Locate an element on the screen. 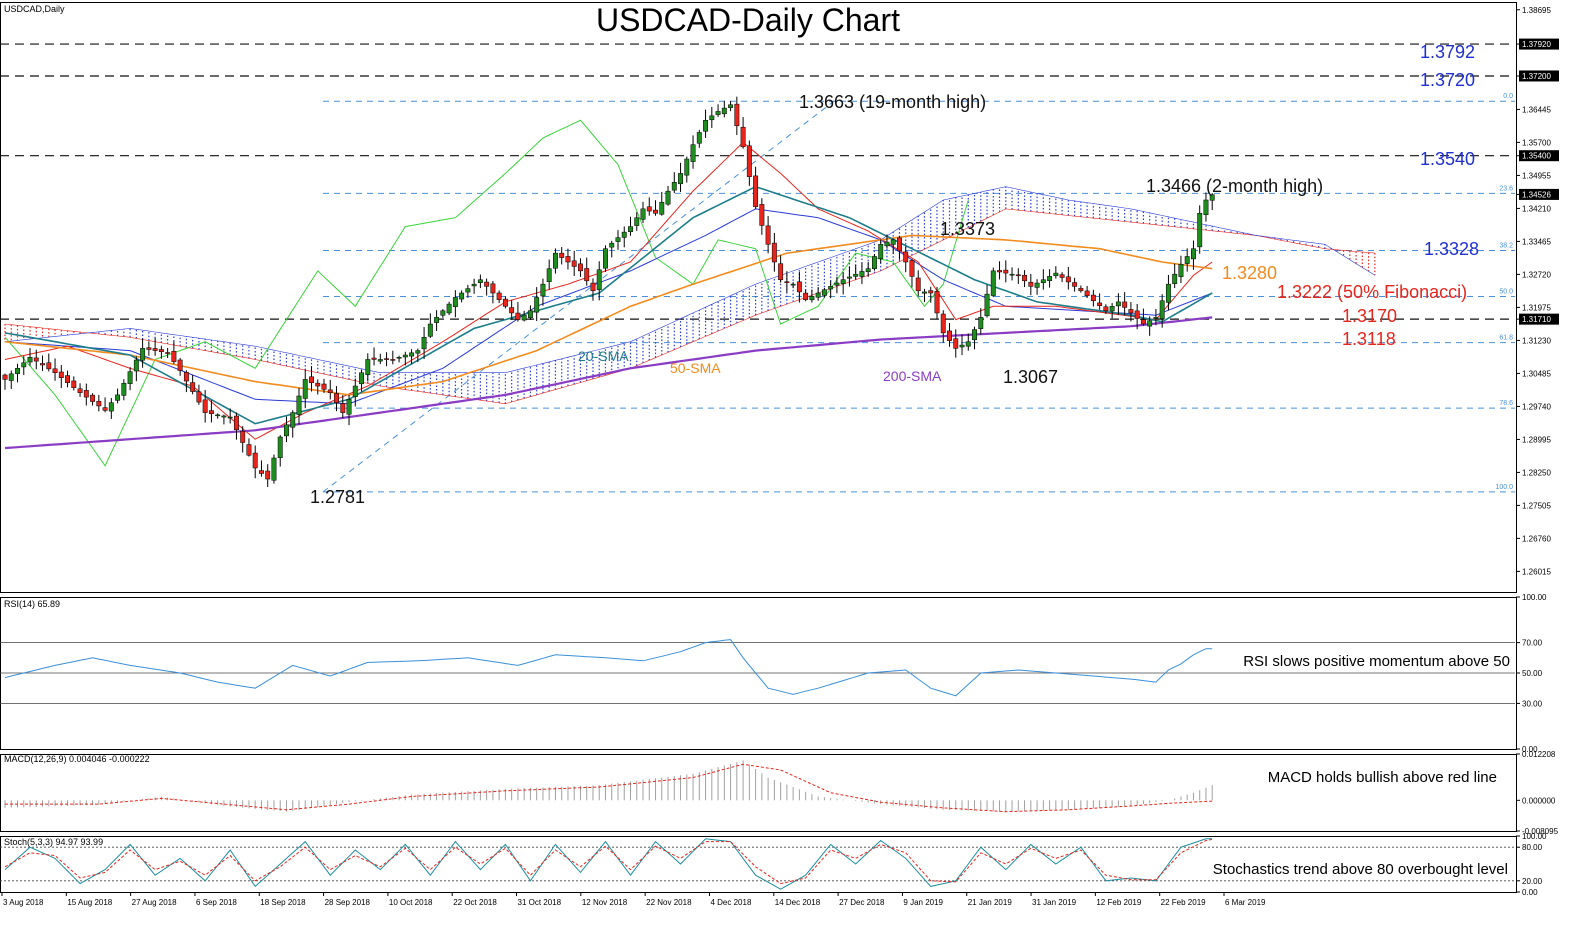 The image size is (1593, 928). fibonacci-level-label: 61.8 is located at coordinates (1506, 338).